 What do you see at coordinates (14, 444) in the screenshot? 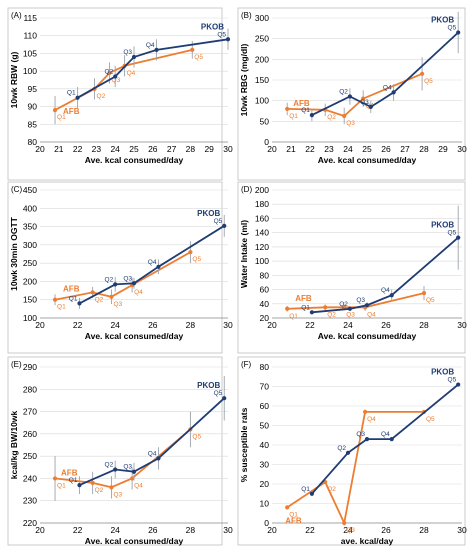
I see `y-axis-title: kcal/kg BW/10wk` at bounding box center [14, 444].